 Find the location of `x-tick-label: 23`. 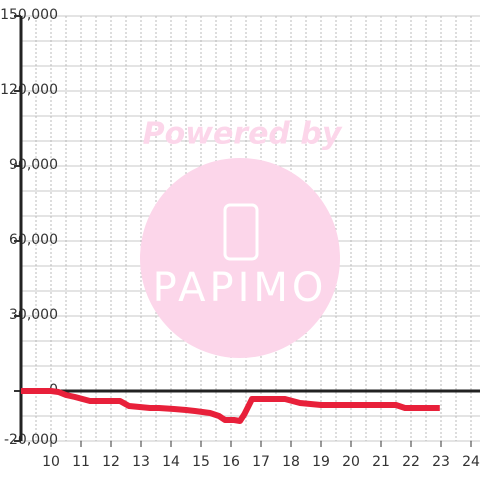

x-tick-label: 23 is located at coordinates (441, 462).